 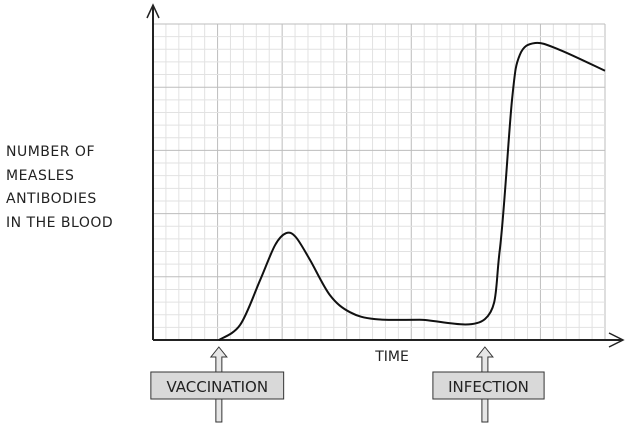 What do you see at coordinates (616, 340) in the screenshot?
I see `x-axis-arrowhead` at bounding box center [616, 340].